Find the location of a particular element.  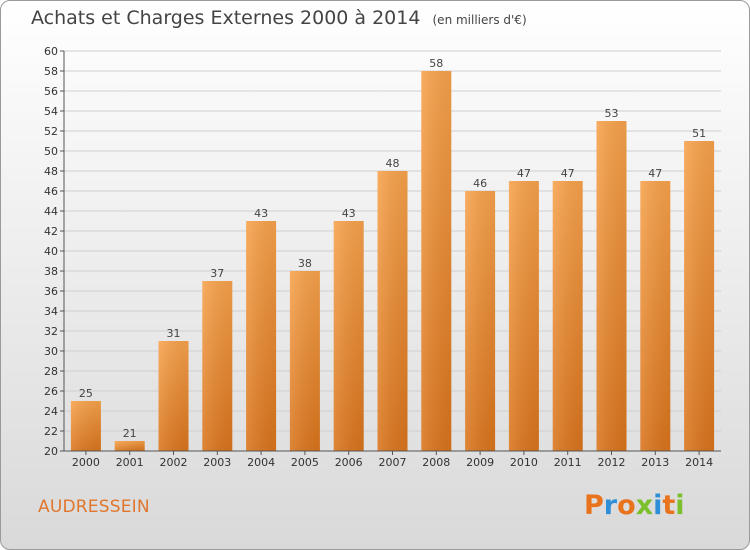

y-tick-label: 24 is located at coordinates (51, 411).